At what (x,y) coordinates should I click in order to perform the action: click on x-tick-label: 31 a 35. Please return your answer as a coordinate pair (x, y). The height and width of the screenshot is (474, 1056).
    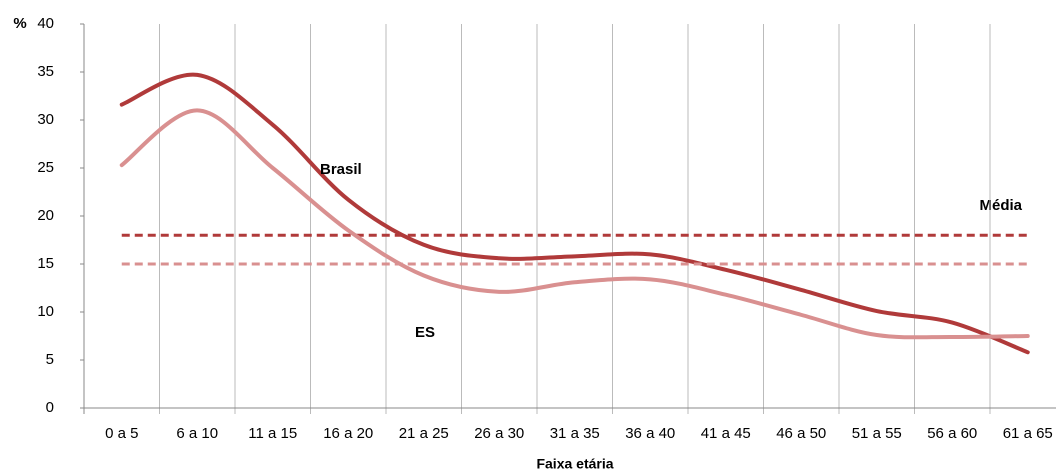
    Looking at the image, I should click on (575, 433).